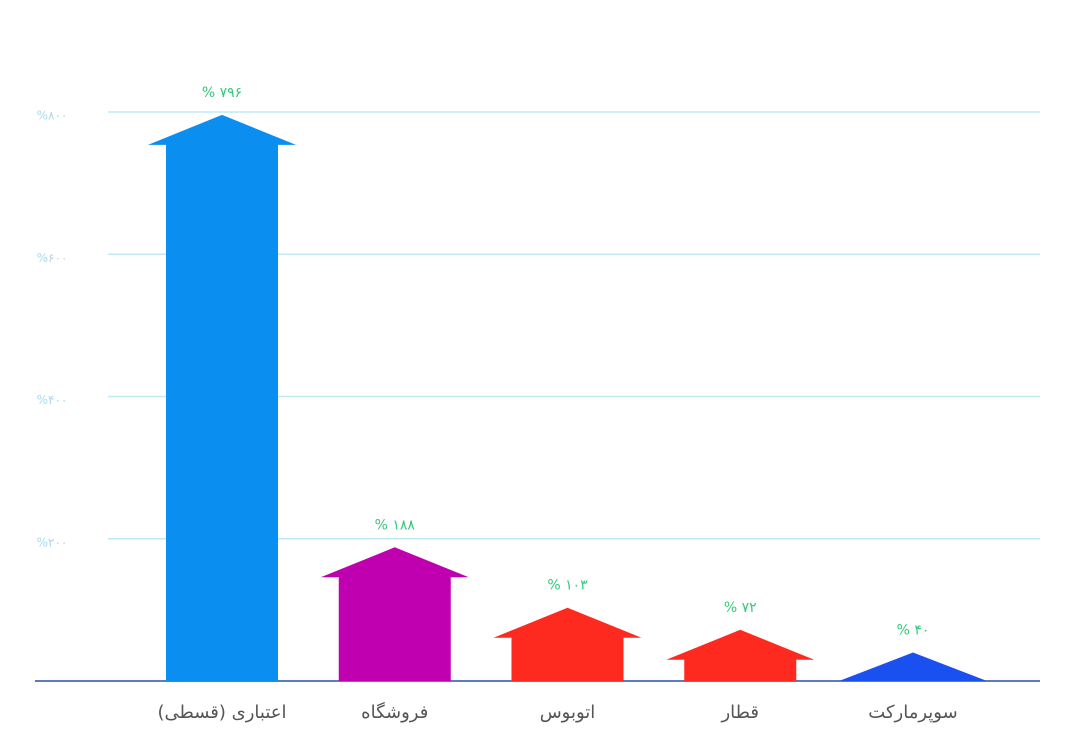 The height and width of the screenshot is (752, 1080). Describe the element at coordinates (52, 400) in the screenshot. I see `y-tick-label: %۴۰۰` at that location.